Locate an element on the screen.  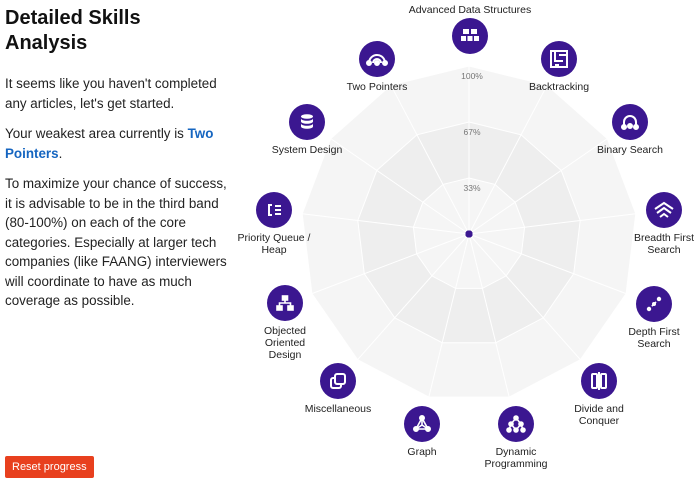
path-icon is located at coordinates (654, 304).